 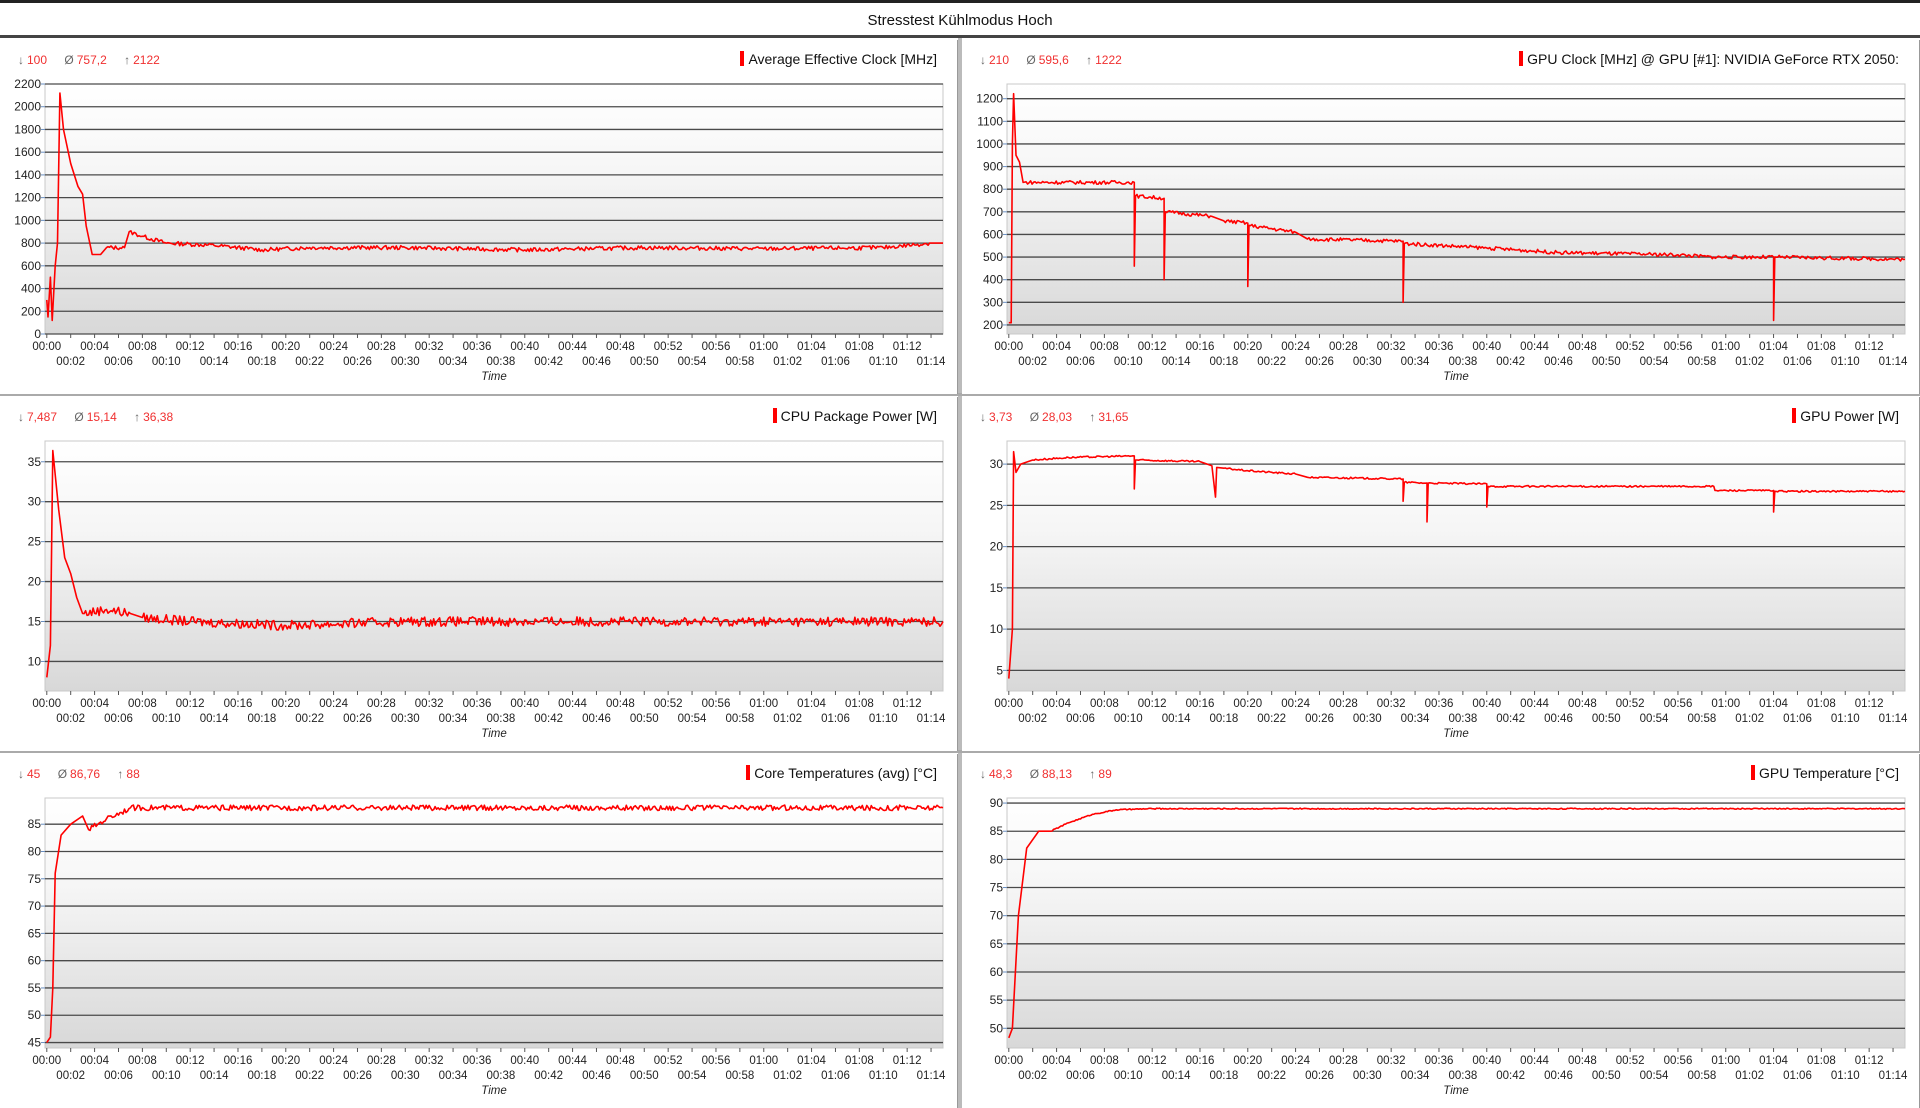 What do you see at coordinates (42, 417) in the screenshot?
I see `stat-min: 7,487` at bounding box center [42, 417].